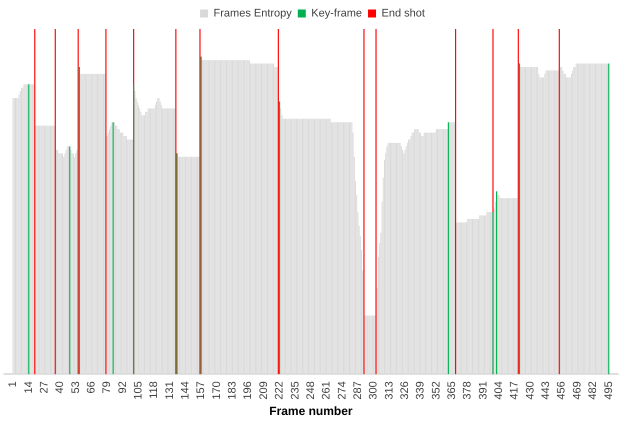 Image resolution: width=625 pixels, height=425 pixels. I want to click on legend-label: End shot, so click(403, 14).